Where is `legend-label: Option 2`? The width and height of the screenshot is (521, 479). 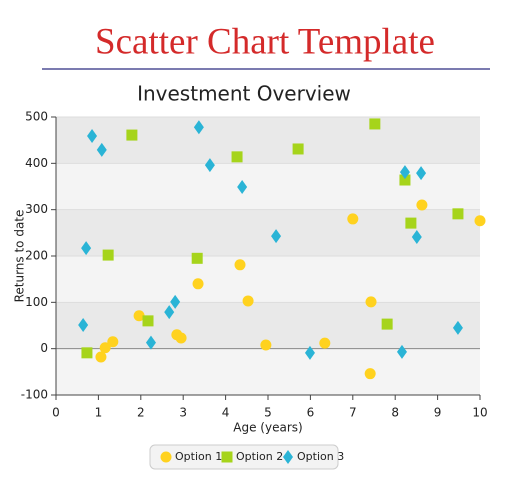
legend-label: Option 2 is located at coordinates (259, 456).